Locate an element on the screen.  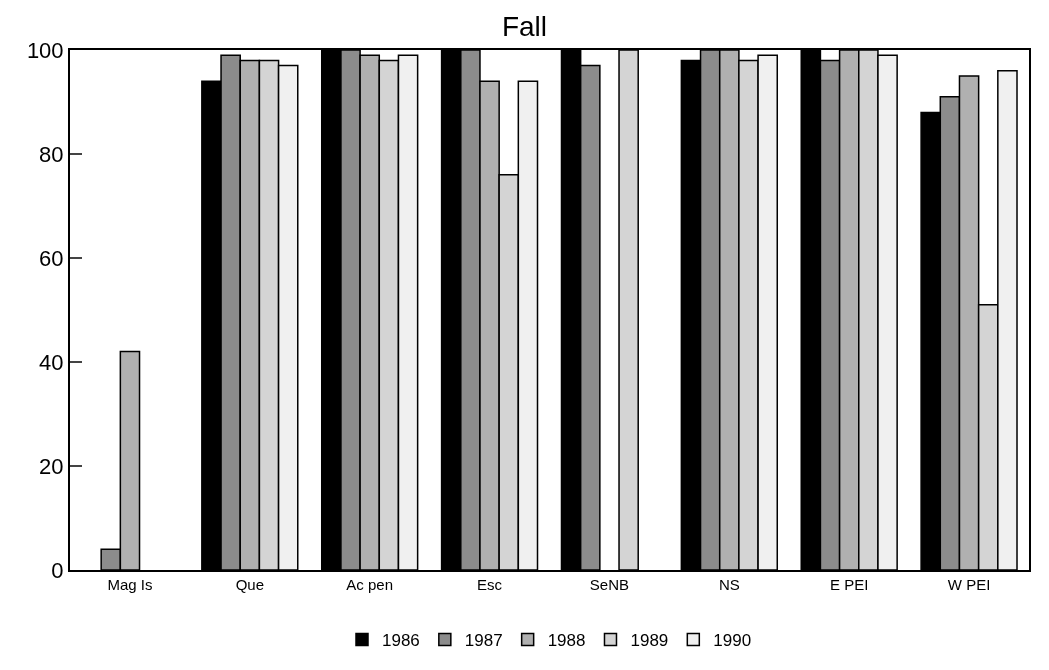
x-tick-label: NS is located at coordinates (729, 584).